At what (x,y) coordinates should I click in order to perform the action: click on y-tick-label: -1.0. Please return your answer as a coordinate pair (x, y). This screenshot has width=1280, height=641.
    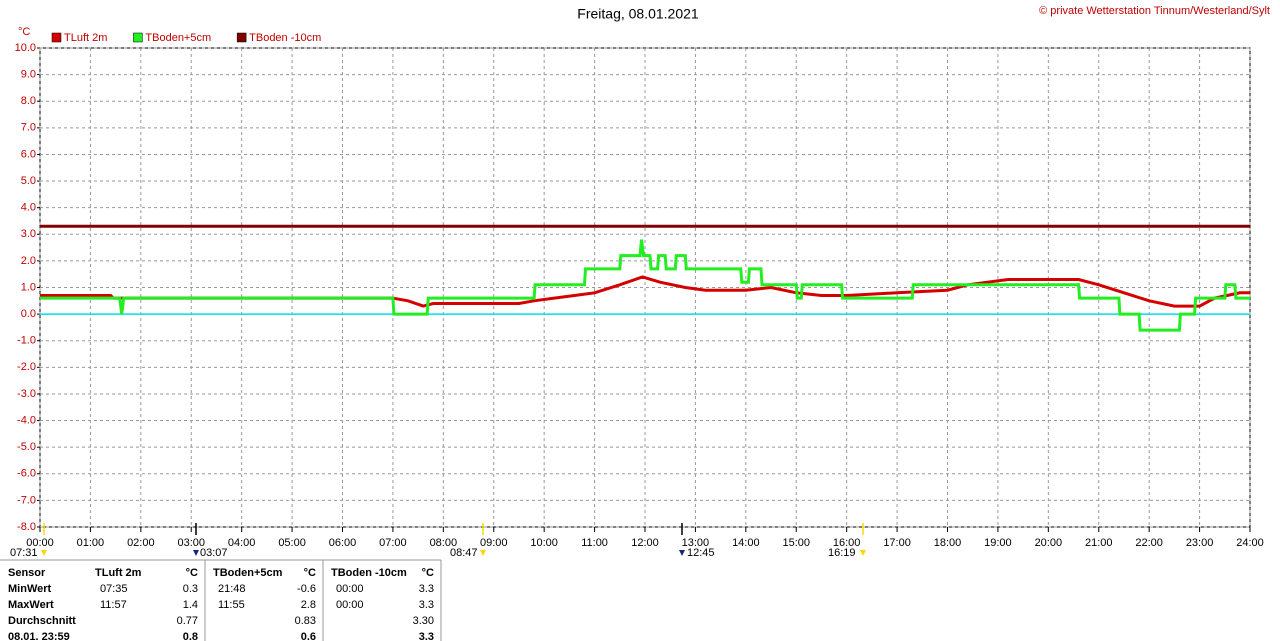
    Looking at the image, I should click on (26, 341).